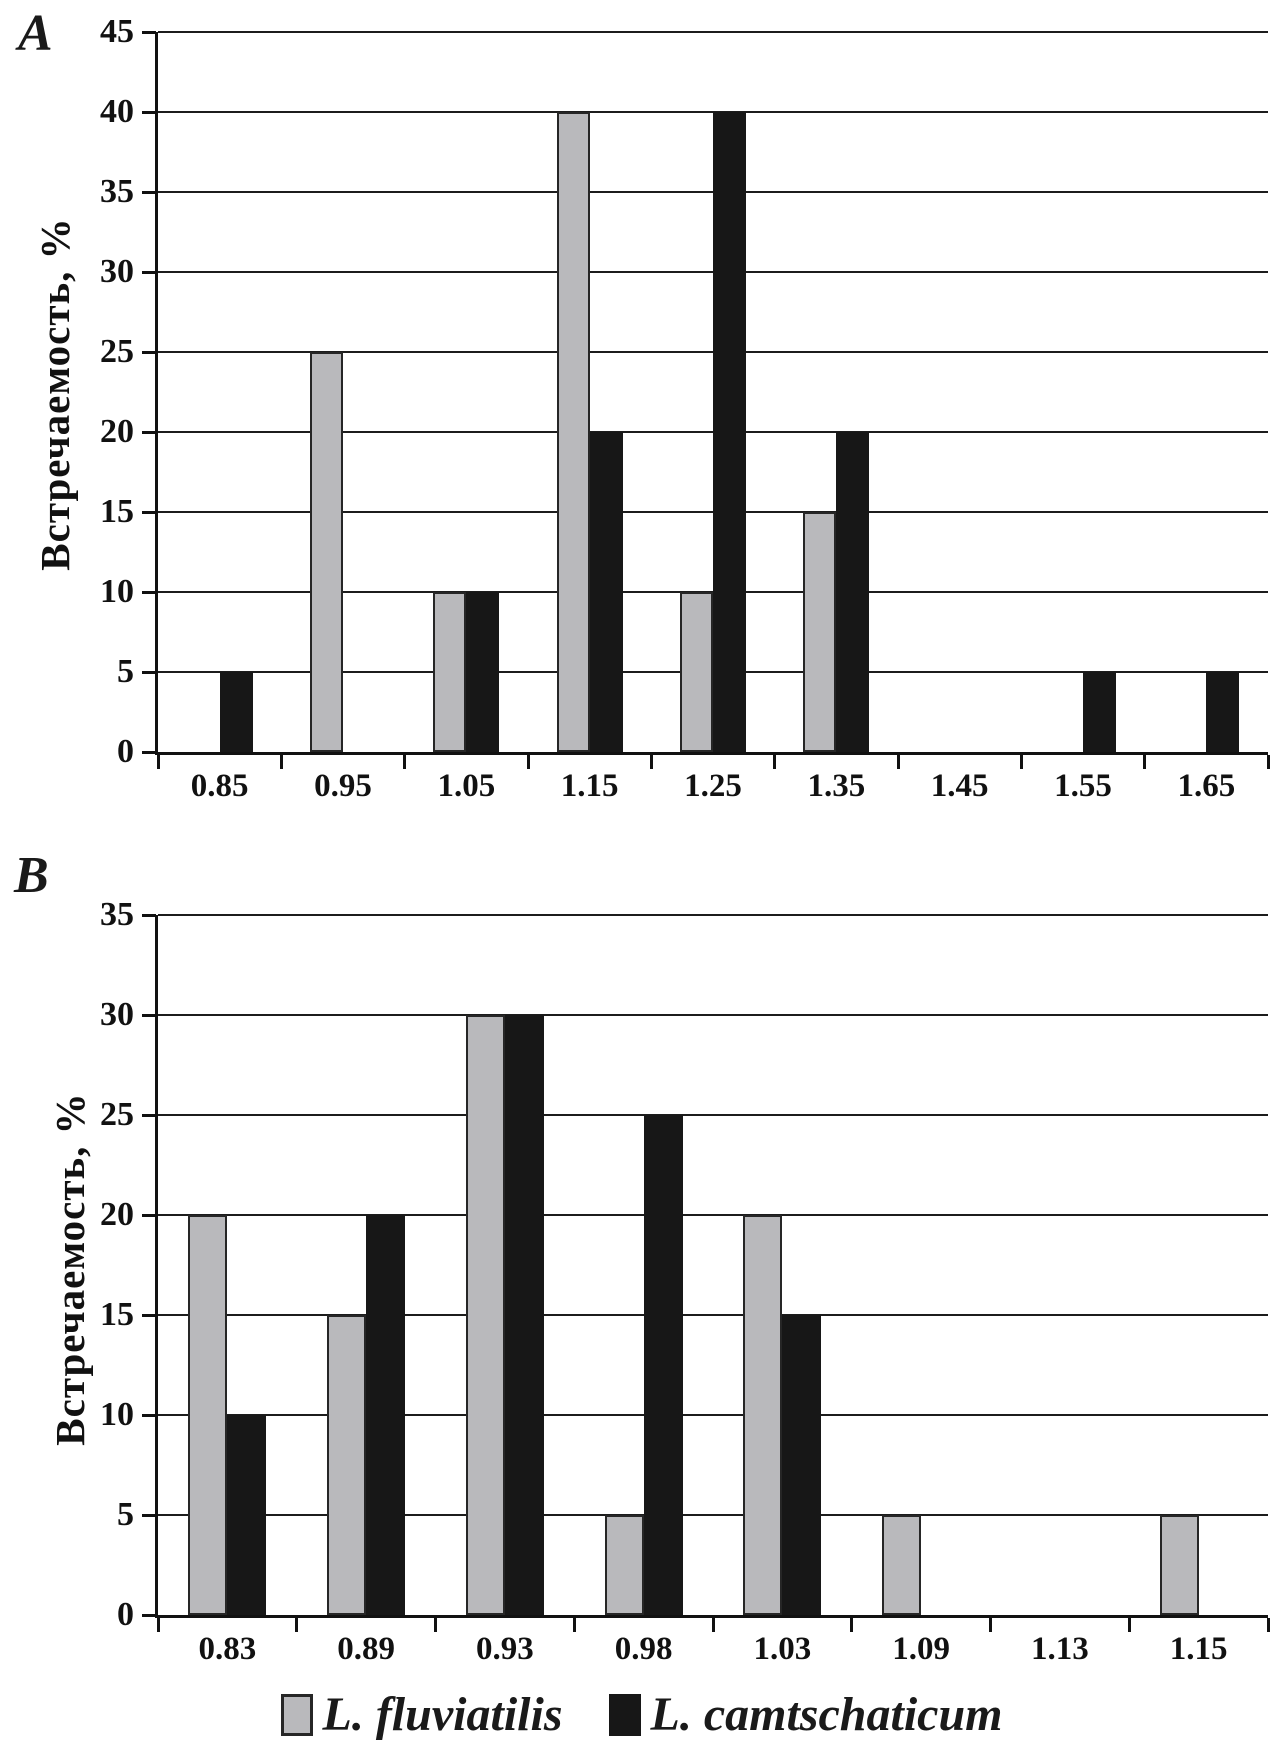 This screenshot has height=1753, width=1283. Describe the element at coordinates (450, 672) in the screenshot. I see `bar-a-1.05-fluviatilis` at that location.